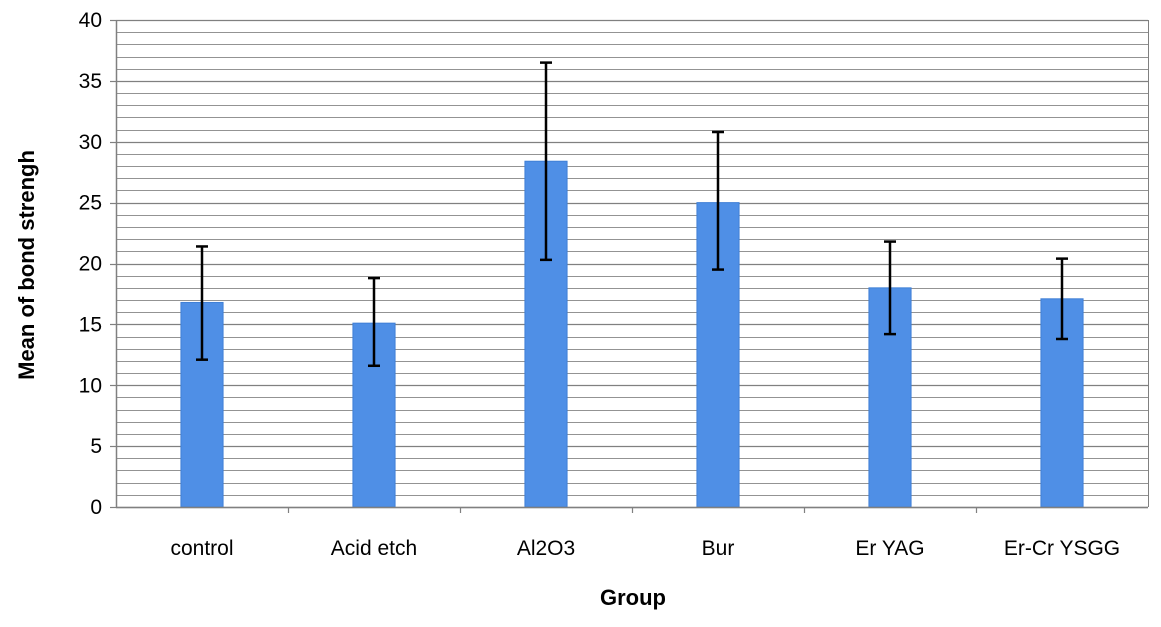 Image resolution: width=1161 pixels, height=627 pixels. What do you see at coordinates (90, 264) in the screenshot?
I see `y-tick-label: 20` at bounding box center [90, 264].